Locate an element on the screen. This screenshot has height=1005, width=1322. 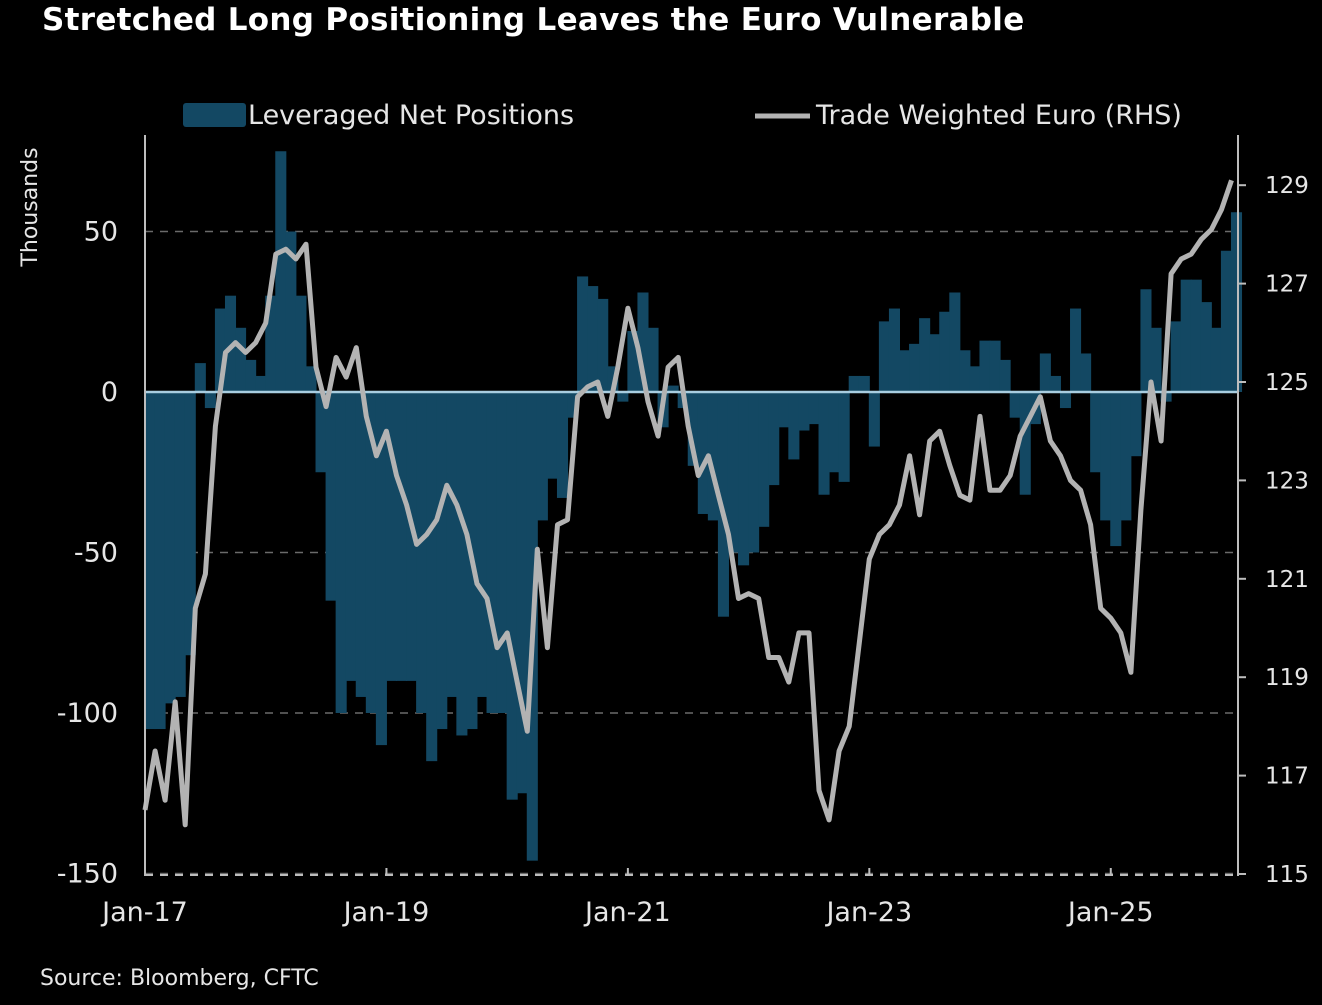
x-tick-label: Jan-17 is located at coordinates (144, 912).